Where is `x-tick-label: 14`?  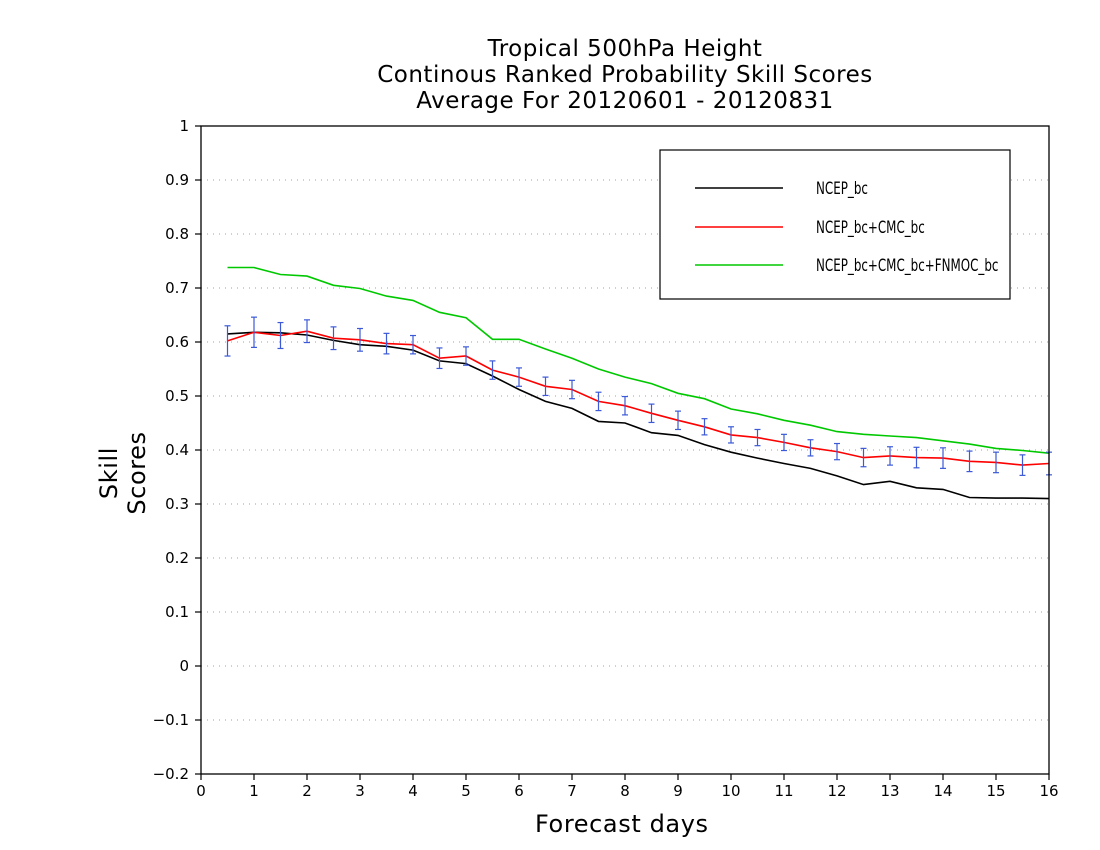 x-tick-label: 14 is located at coordinates (942, 791).